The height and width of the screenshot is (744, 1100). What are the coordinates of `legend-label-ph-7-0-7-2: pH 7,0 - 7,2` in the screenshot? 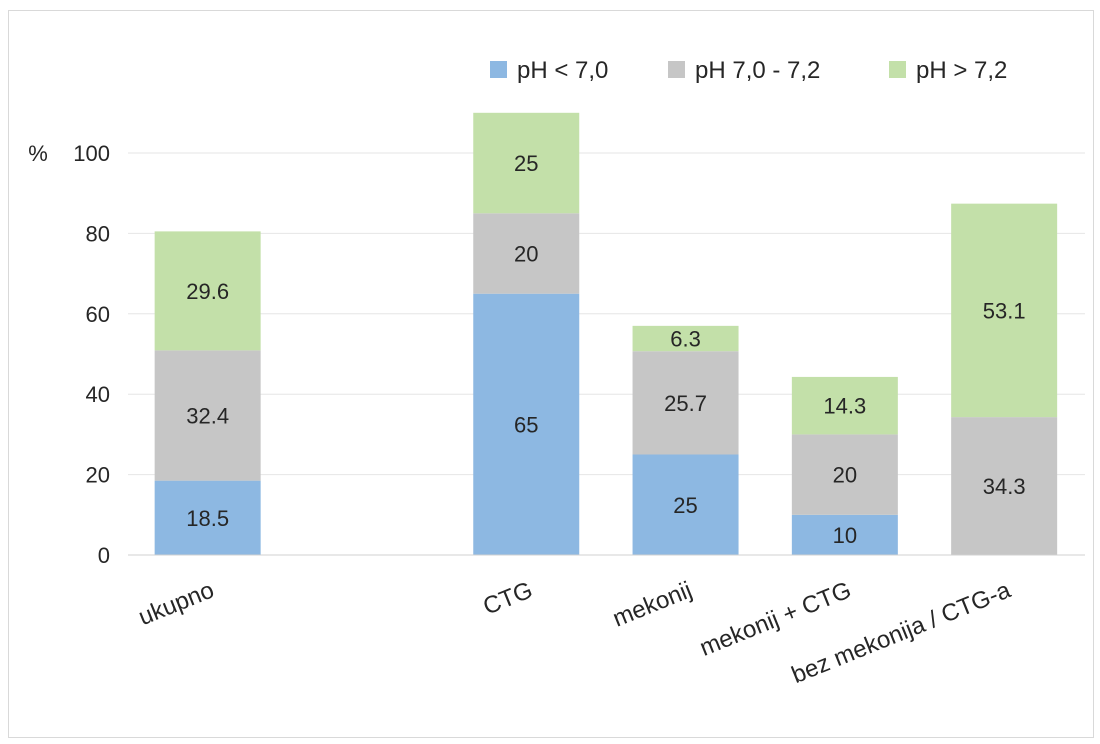 It's located at (757, 70).